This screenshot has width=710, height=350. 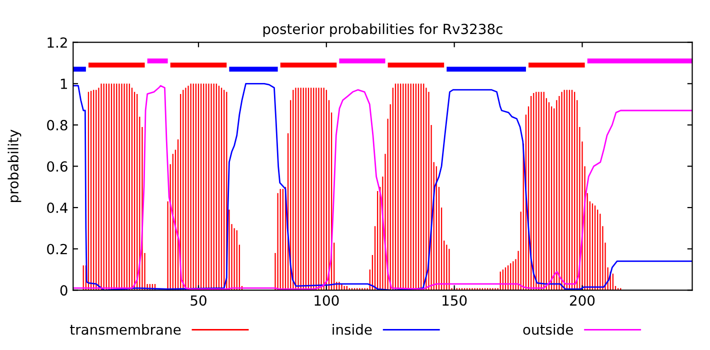 I want to click on y-tick-label: 1, so click(x=63, y=83).